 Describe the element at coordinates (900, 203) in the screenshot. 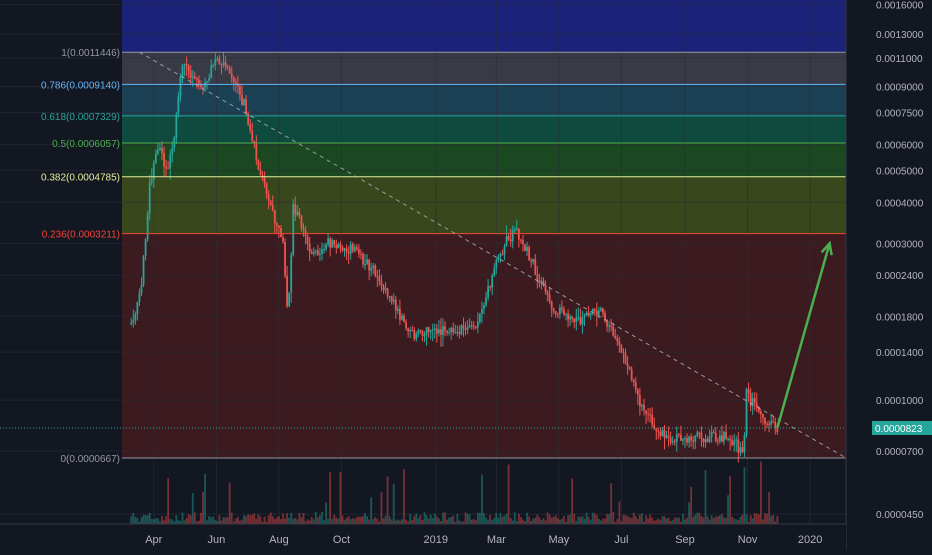

I see `y-tick-label: 0.0004000` at that location.